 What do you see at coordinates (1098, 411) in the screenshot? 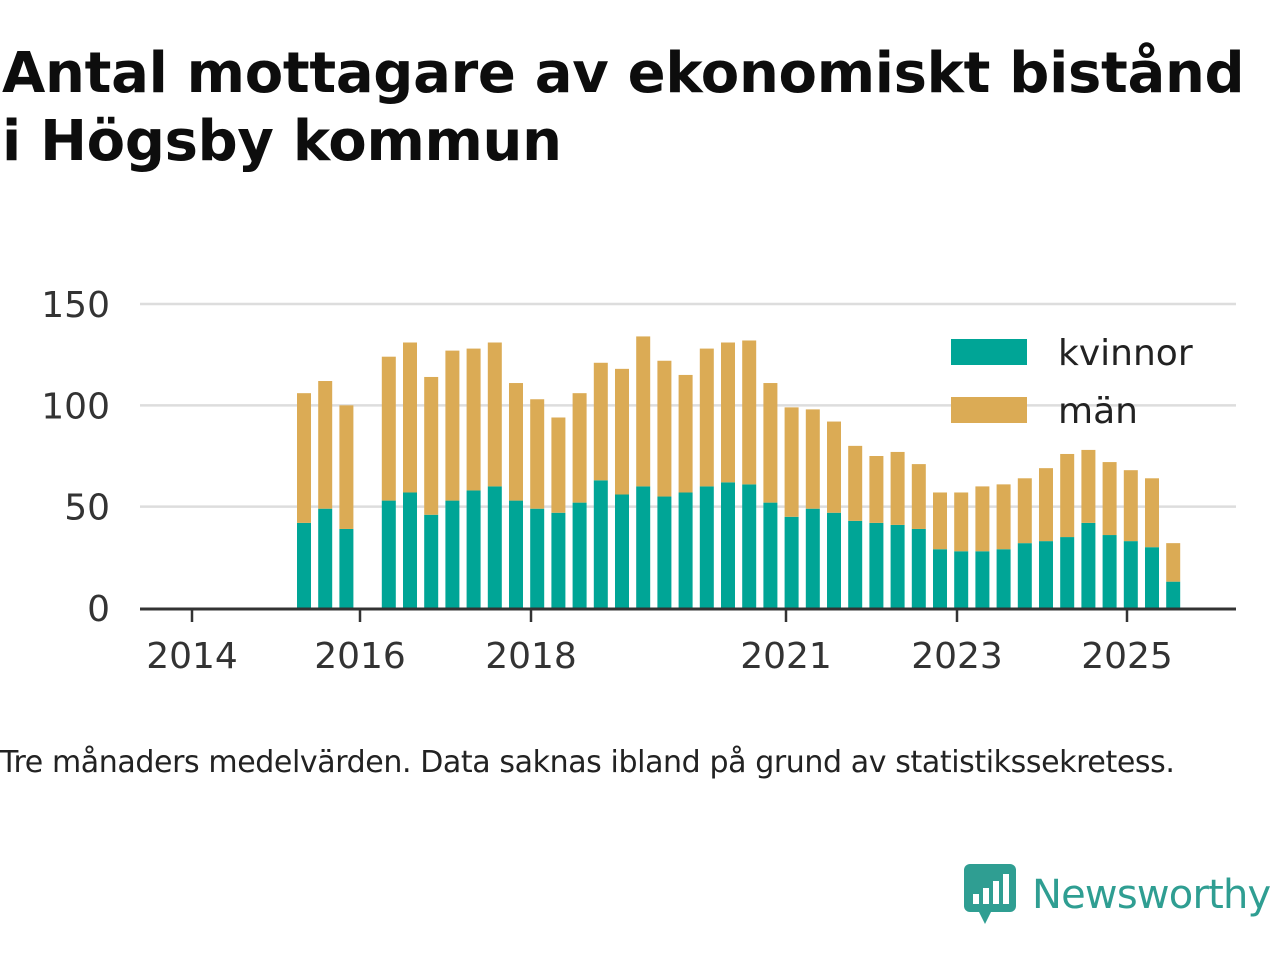
I see `legend-label: män` at bounding box center [1098, 411].